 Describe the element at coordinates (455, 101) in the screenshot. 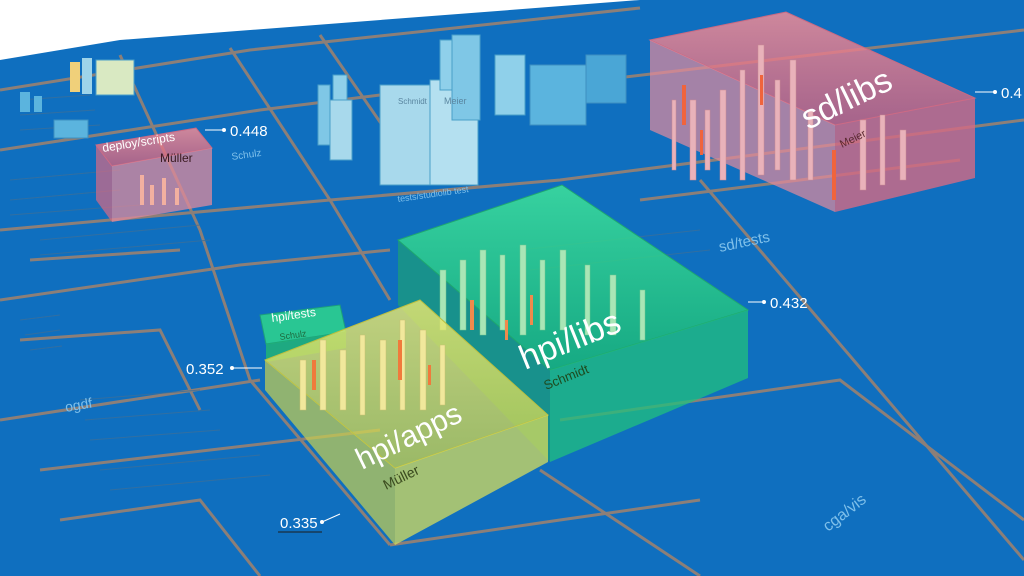

I see `owner-label-meier-tall: Meier` at that location.